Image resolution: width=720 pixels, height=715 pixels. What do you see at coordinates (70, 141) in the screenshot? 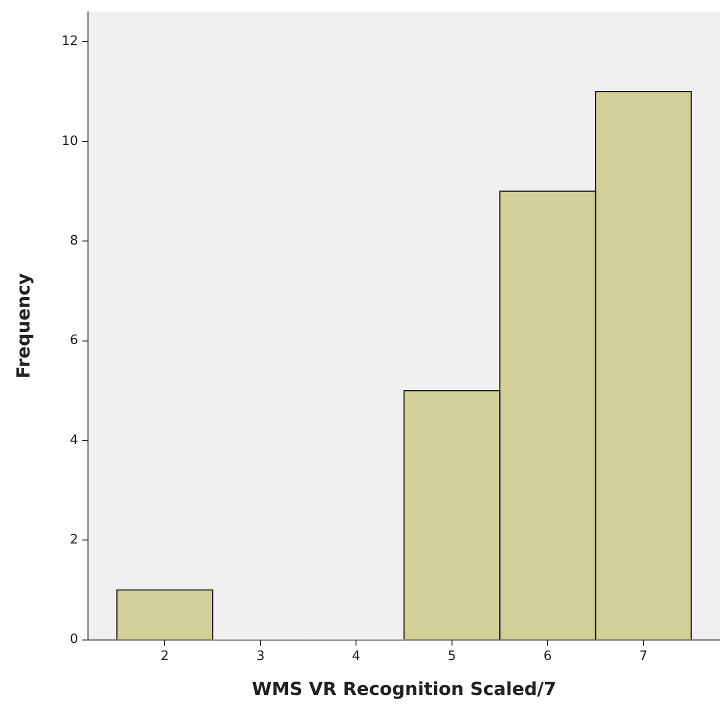
I see `y-tick-label: 10` at bounding box center [70, 141].